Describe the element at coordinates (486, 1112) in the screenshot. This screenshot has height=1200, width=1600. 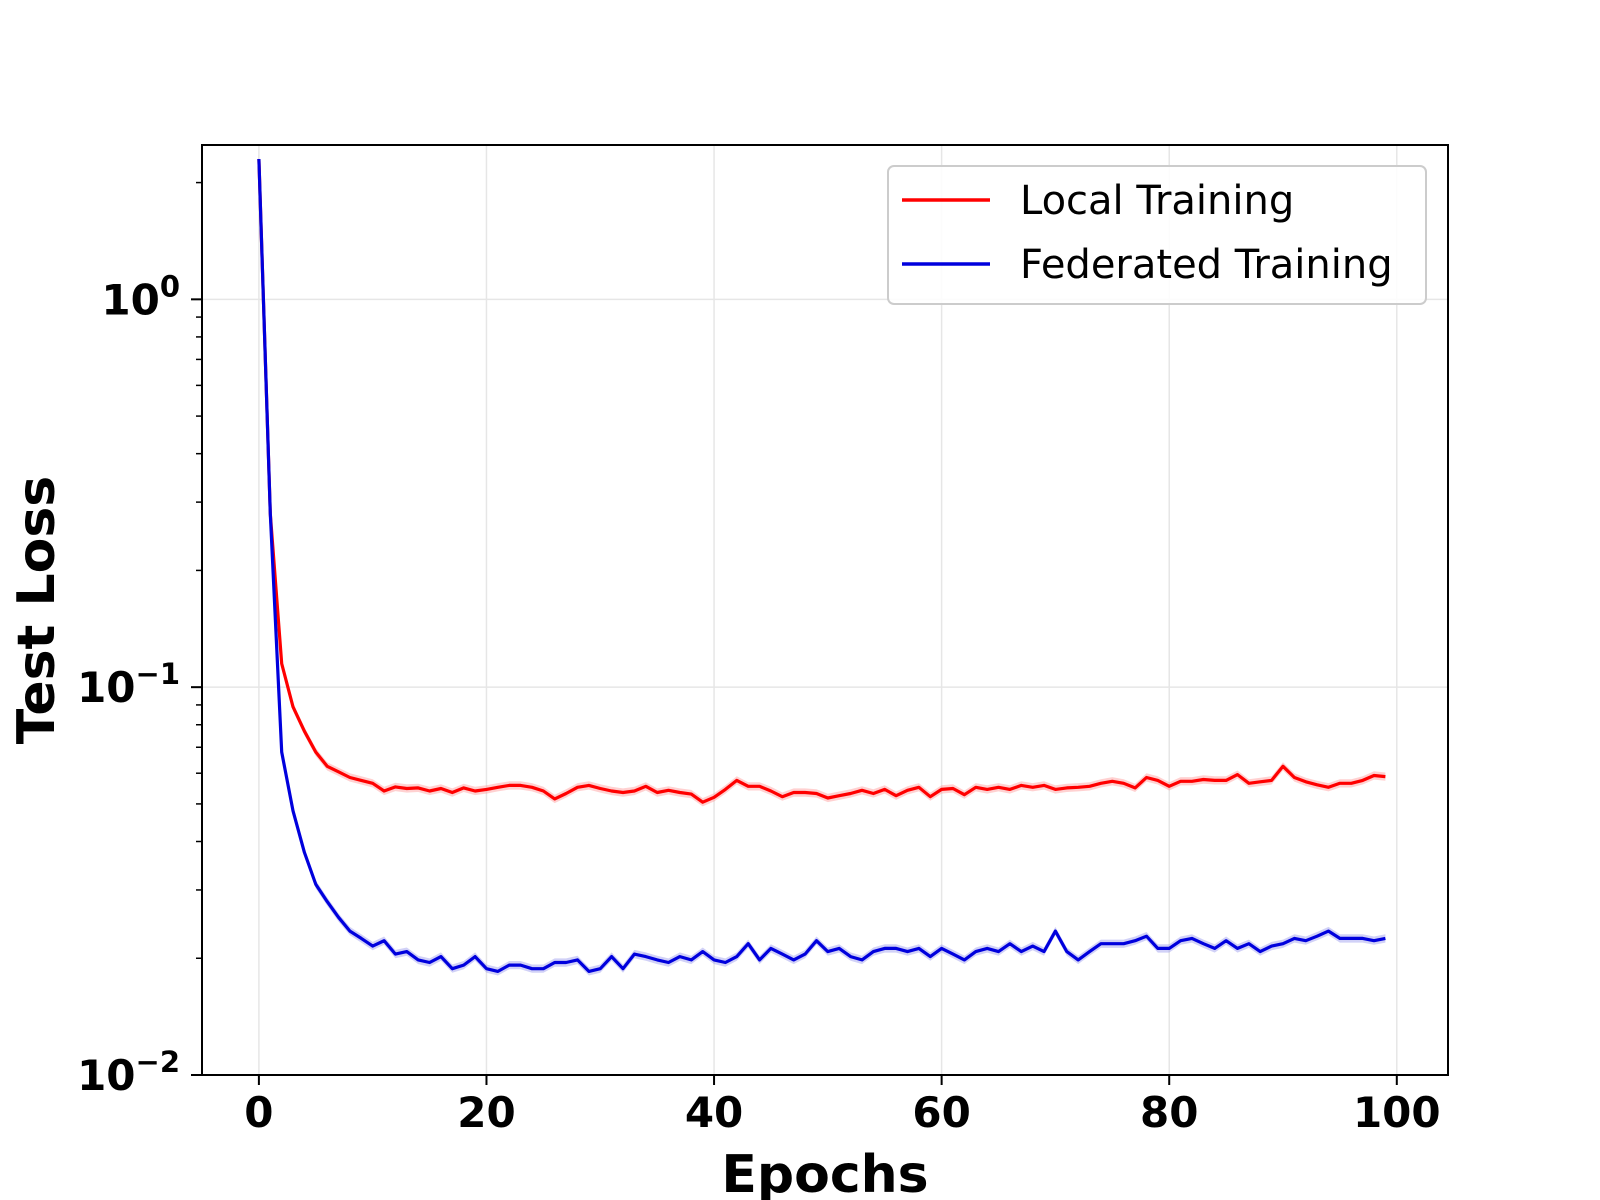
I see `x-tick-label: 20` at that location.